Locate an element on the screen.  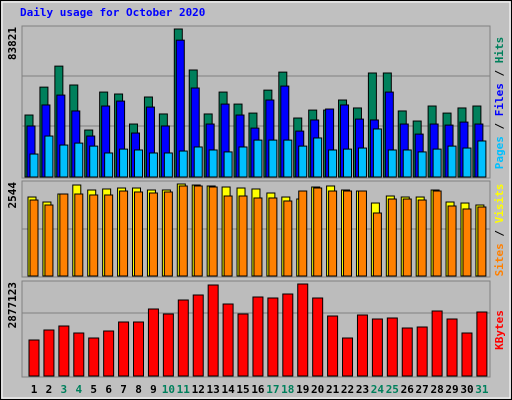
x-tick-label: 4 is located at coordinates (78, 389).